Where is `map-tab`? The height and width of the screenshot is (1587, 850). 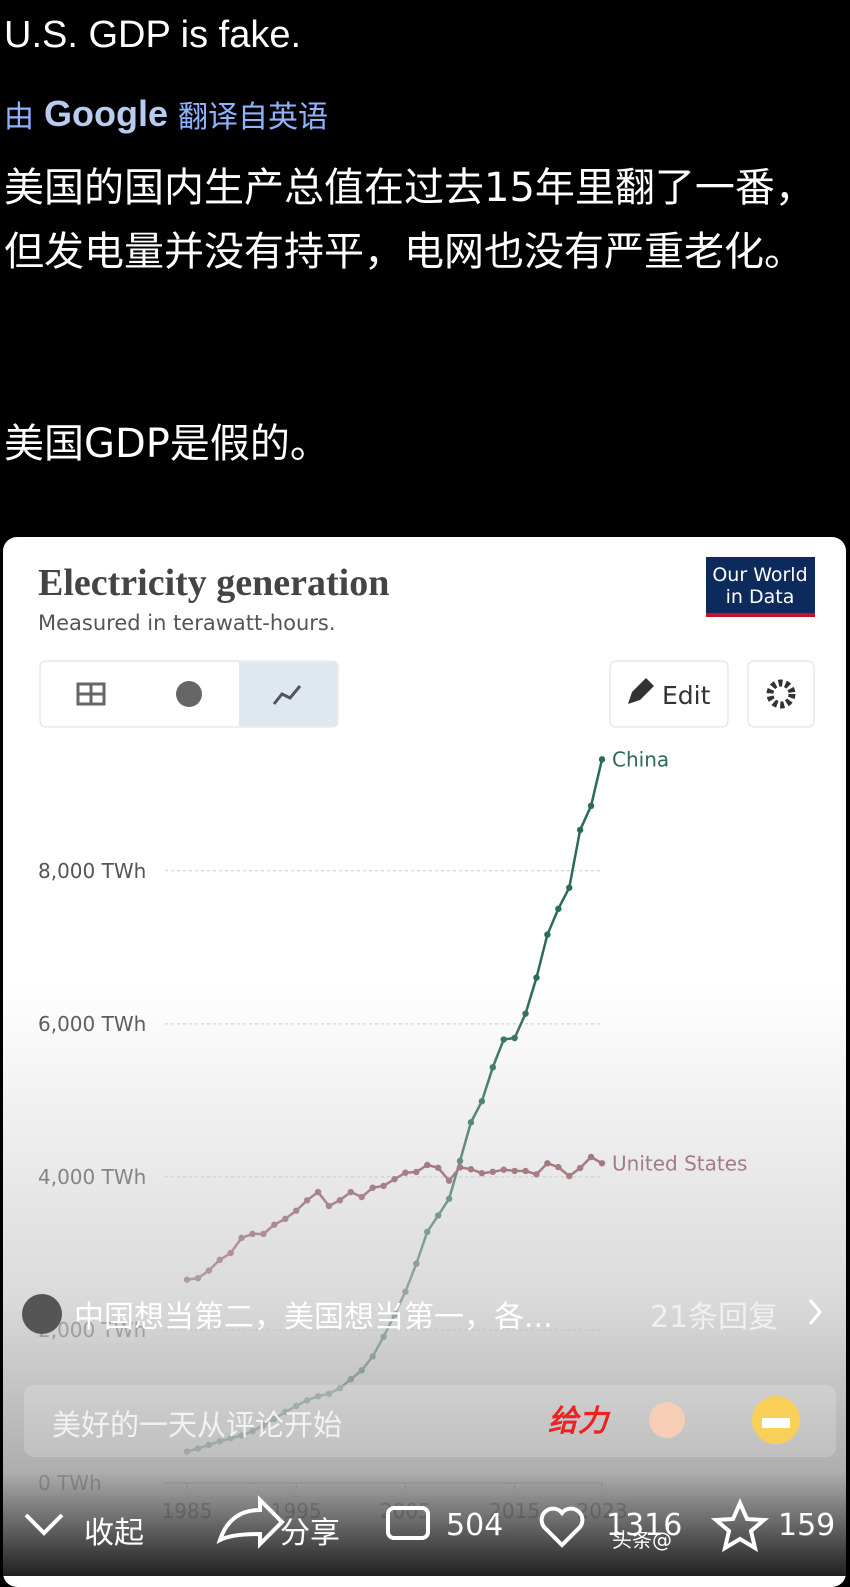
map-tab is located at coordinates (189, 694).